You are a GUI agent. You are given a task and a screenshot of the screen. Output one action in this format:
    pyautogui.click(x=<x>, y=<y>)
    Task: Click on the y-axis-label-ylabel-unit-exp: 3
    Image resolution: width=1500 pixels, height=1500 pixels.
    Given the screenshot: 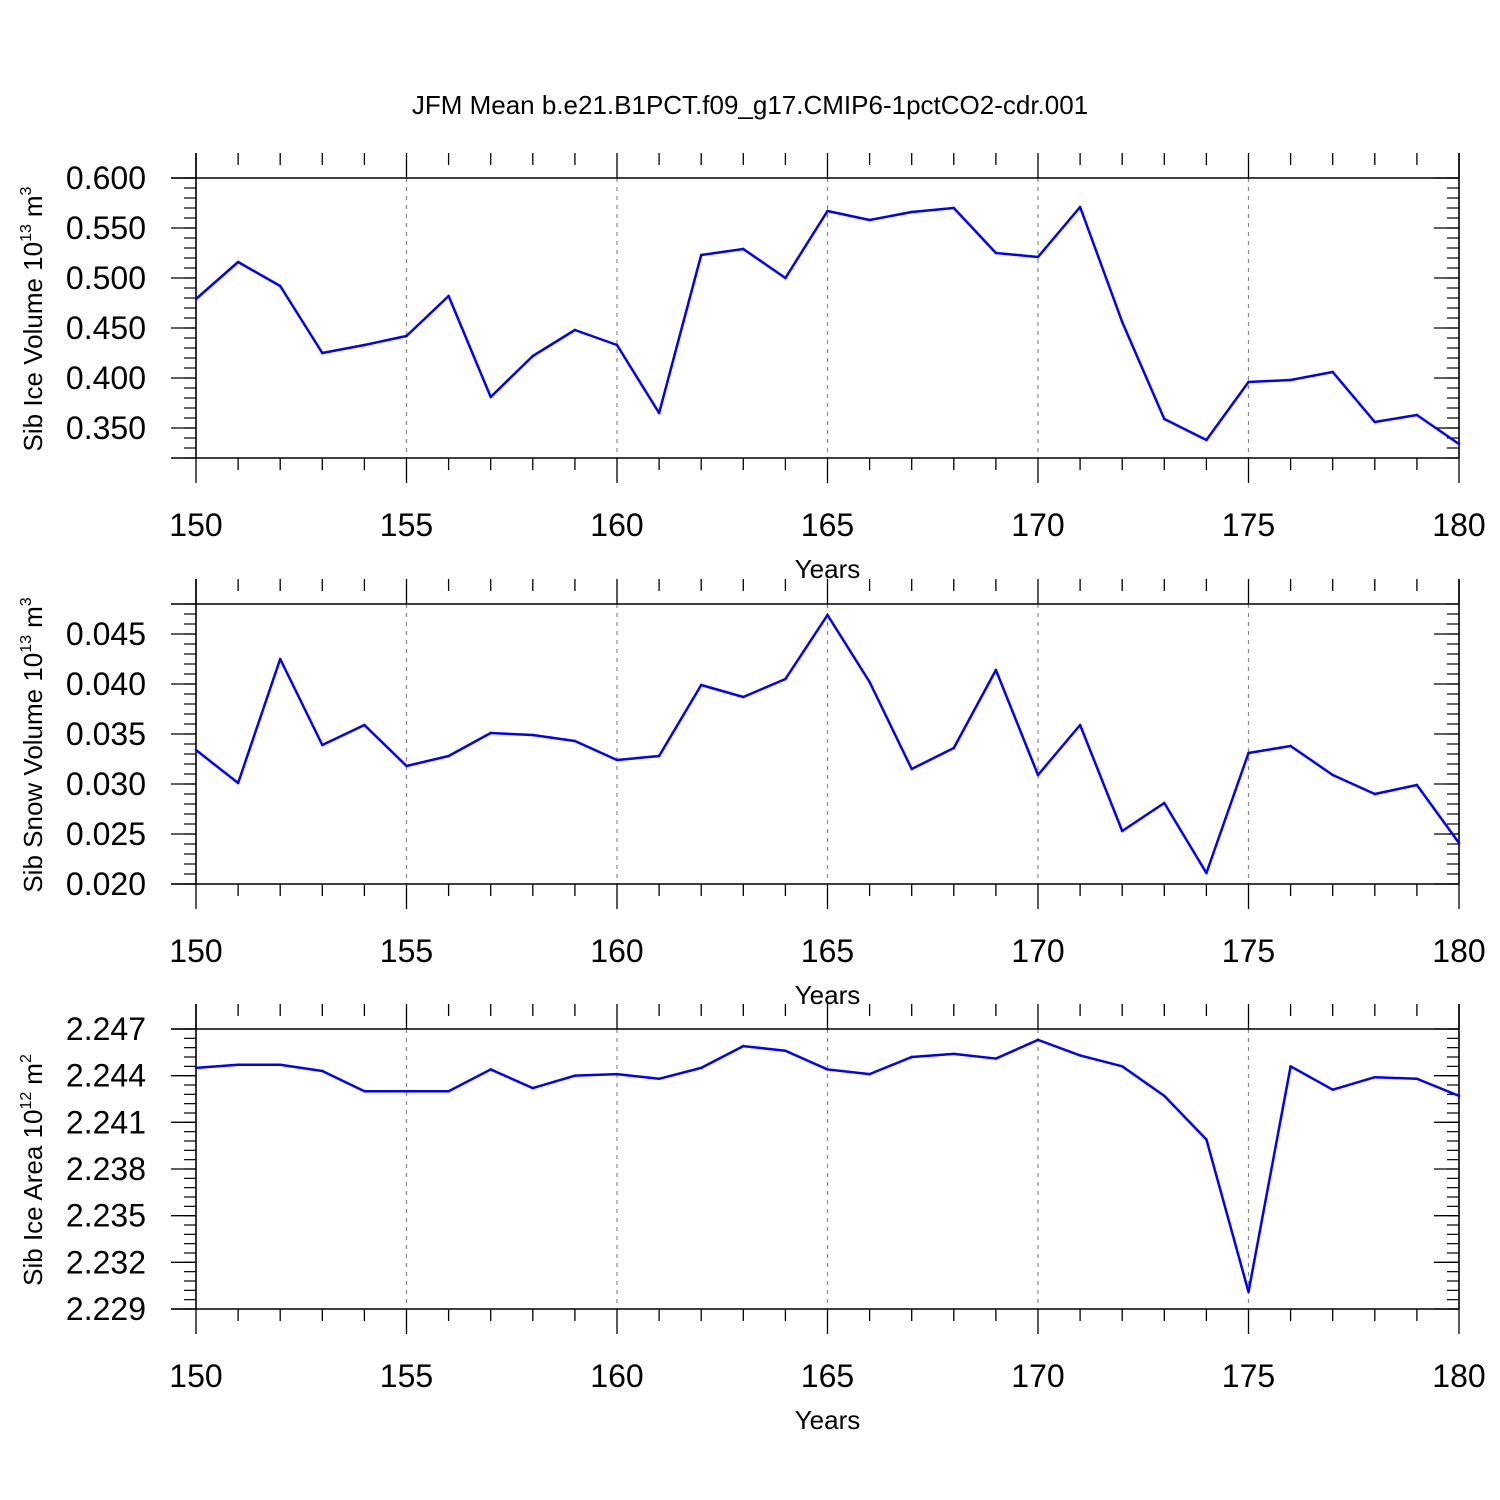 What is the action you would take?
    pyautogui.click(x=26, y=601)
    